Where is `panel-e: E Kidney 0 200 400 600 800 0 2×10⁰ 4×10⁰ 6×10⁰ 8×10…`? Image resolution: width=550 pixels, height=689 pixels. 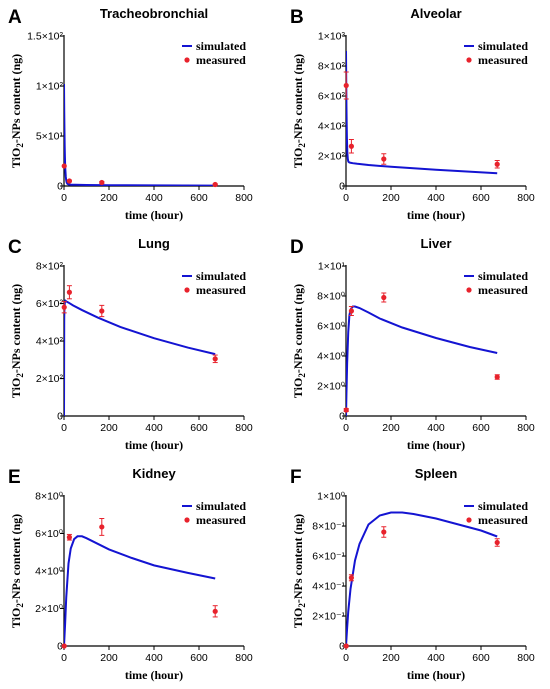
panel-e: E Kidney 0 200 400 600 800 0 2×10⁰ 4×10⁰ 6×10⁰ 8×10… is located at coordinates (130, 574).